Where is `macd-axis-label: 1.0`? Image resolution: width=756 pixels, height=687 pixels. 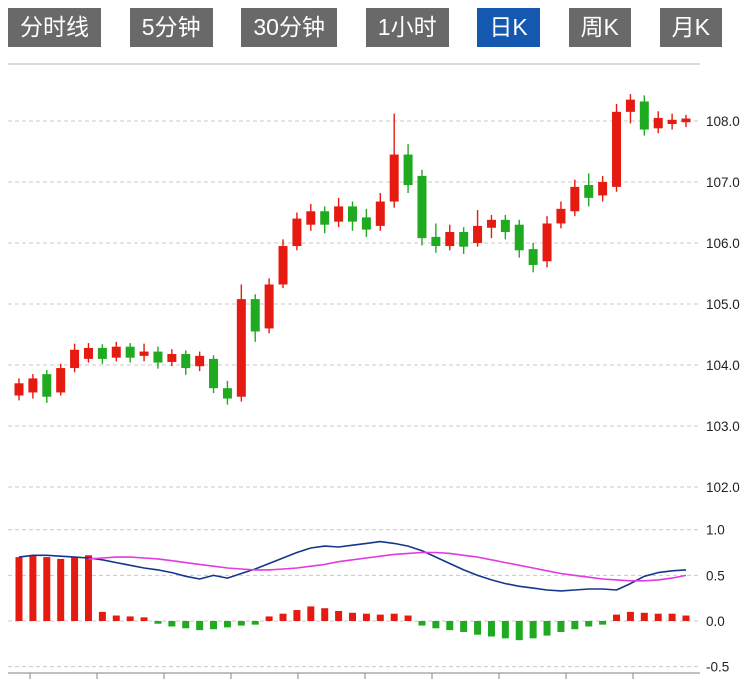 macd-axis-label: 1.0 is located at coordinates (715, 530).